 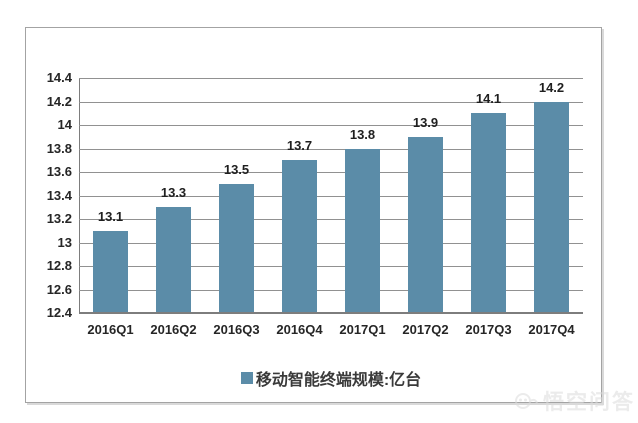 I want to click on y-axis-tick-label: 13.4, so click(x=59, y=195).